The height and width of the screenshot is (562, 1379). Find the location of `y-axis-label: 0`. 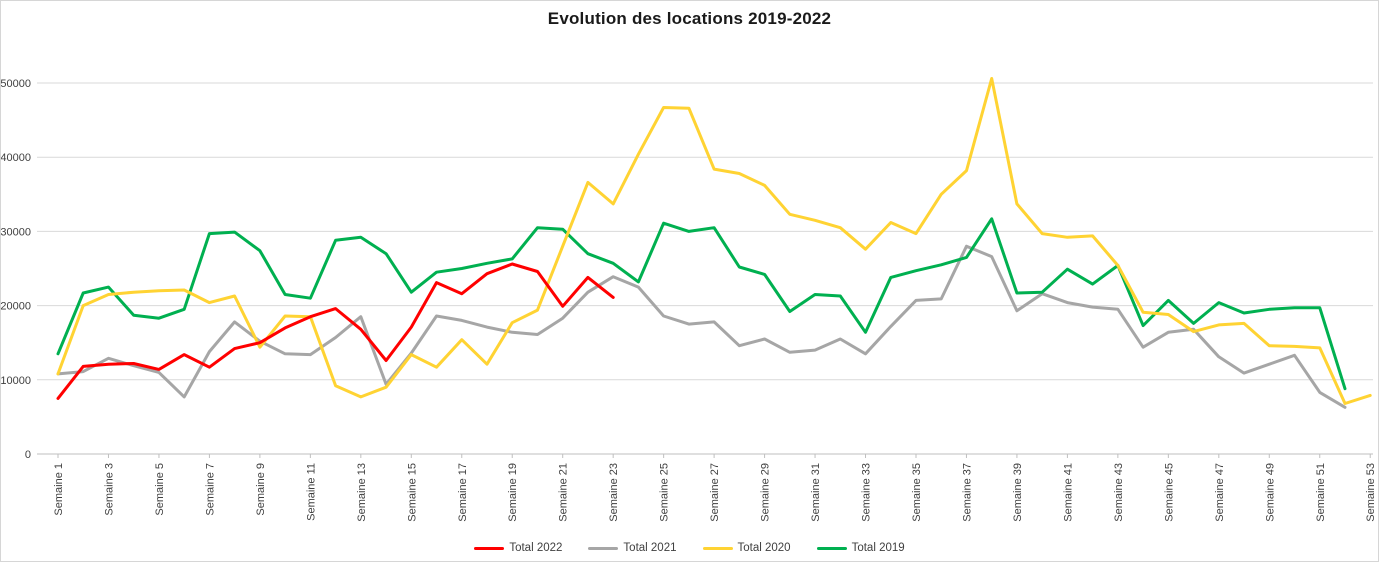

y-axis-label: 0 is located at coordinates (28, 455).